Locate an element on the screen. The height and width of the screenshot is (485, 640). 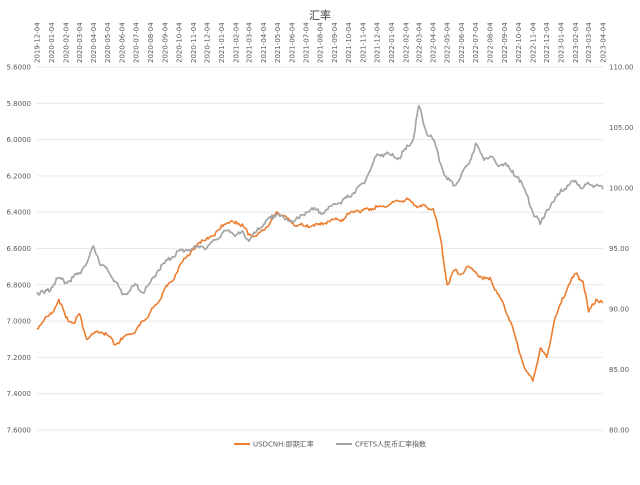
x-tick-label: 2020-03-04 is located at coordinates (80, 42).